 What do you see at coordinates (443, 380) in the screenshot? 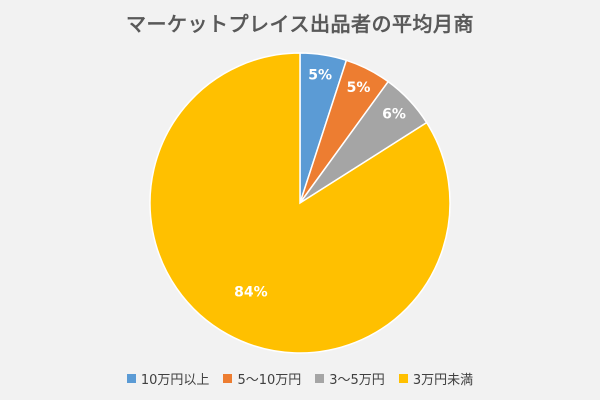
I see `legend-label-3man-miman: 3万円未満` at bounding box center [443, 380].